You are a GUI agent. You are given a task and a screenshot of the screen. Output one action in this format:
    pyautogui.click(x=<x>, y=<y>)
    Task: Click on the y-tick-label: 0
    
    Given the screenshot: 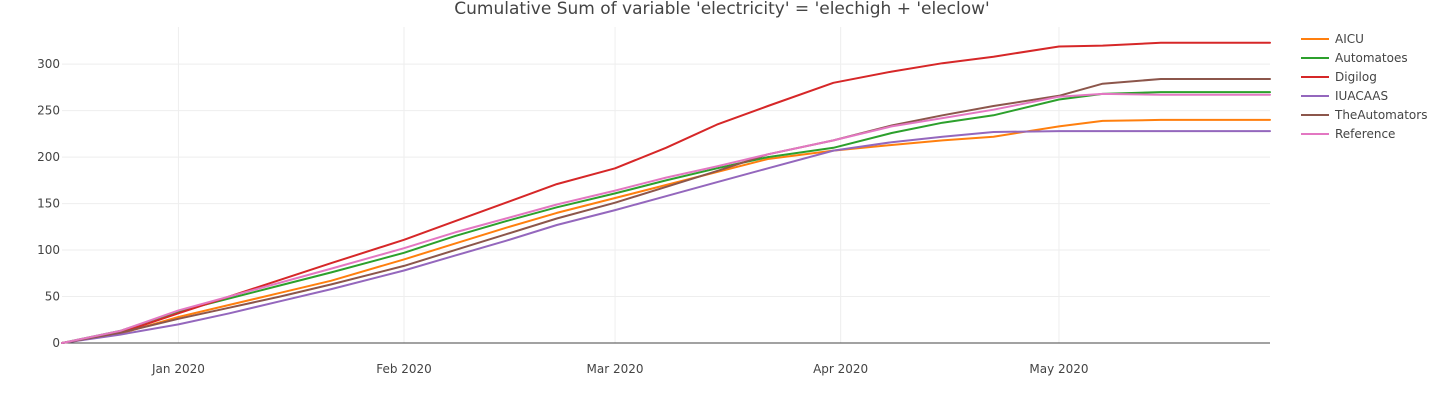 What is the action you would take?
    pyautogui.click(x=56, y=343)
    